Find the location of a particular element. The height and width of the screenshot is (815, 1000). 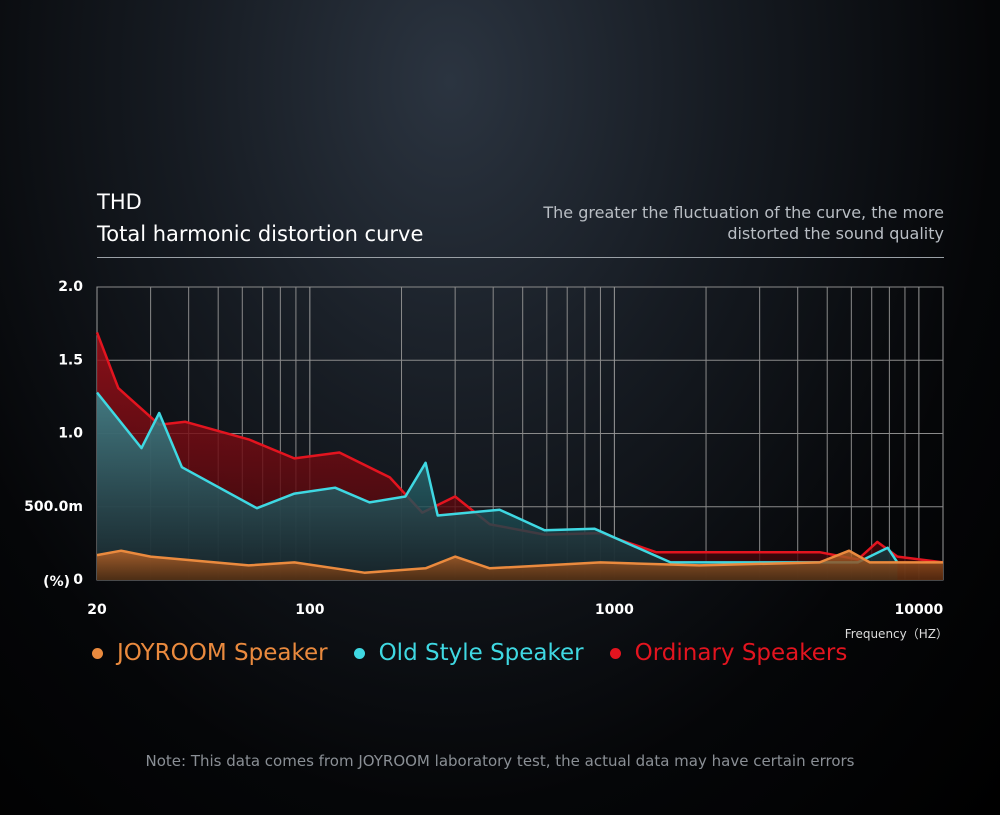

y-tick-label: 2.0 is located at coordinates (70, 287).